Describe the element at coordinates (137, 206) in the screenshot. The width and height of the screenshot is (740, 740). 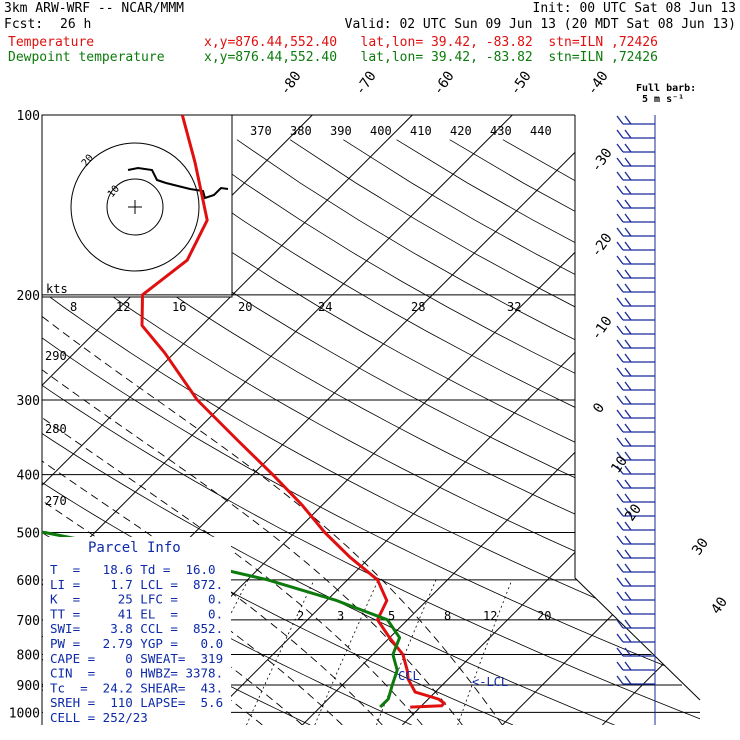
I see `hodograph-box` at that location.